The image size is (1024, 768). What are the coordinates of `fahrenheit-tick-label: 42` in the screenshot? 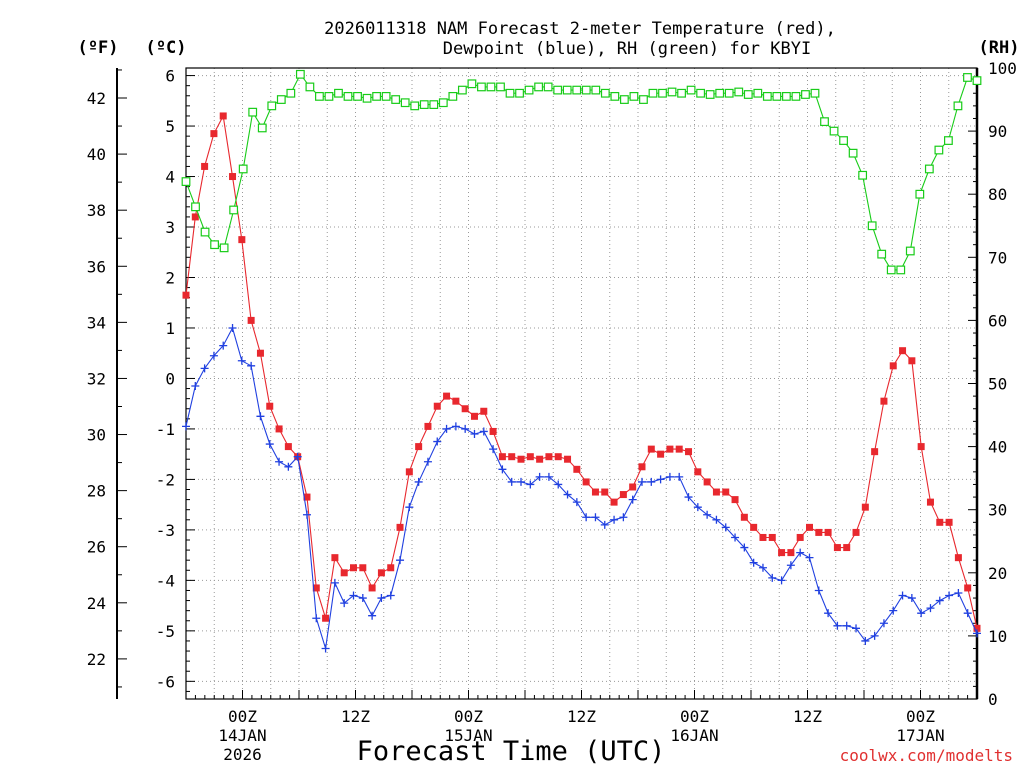 It's located at (96, 98).